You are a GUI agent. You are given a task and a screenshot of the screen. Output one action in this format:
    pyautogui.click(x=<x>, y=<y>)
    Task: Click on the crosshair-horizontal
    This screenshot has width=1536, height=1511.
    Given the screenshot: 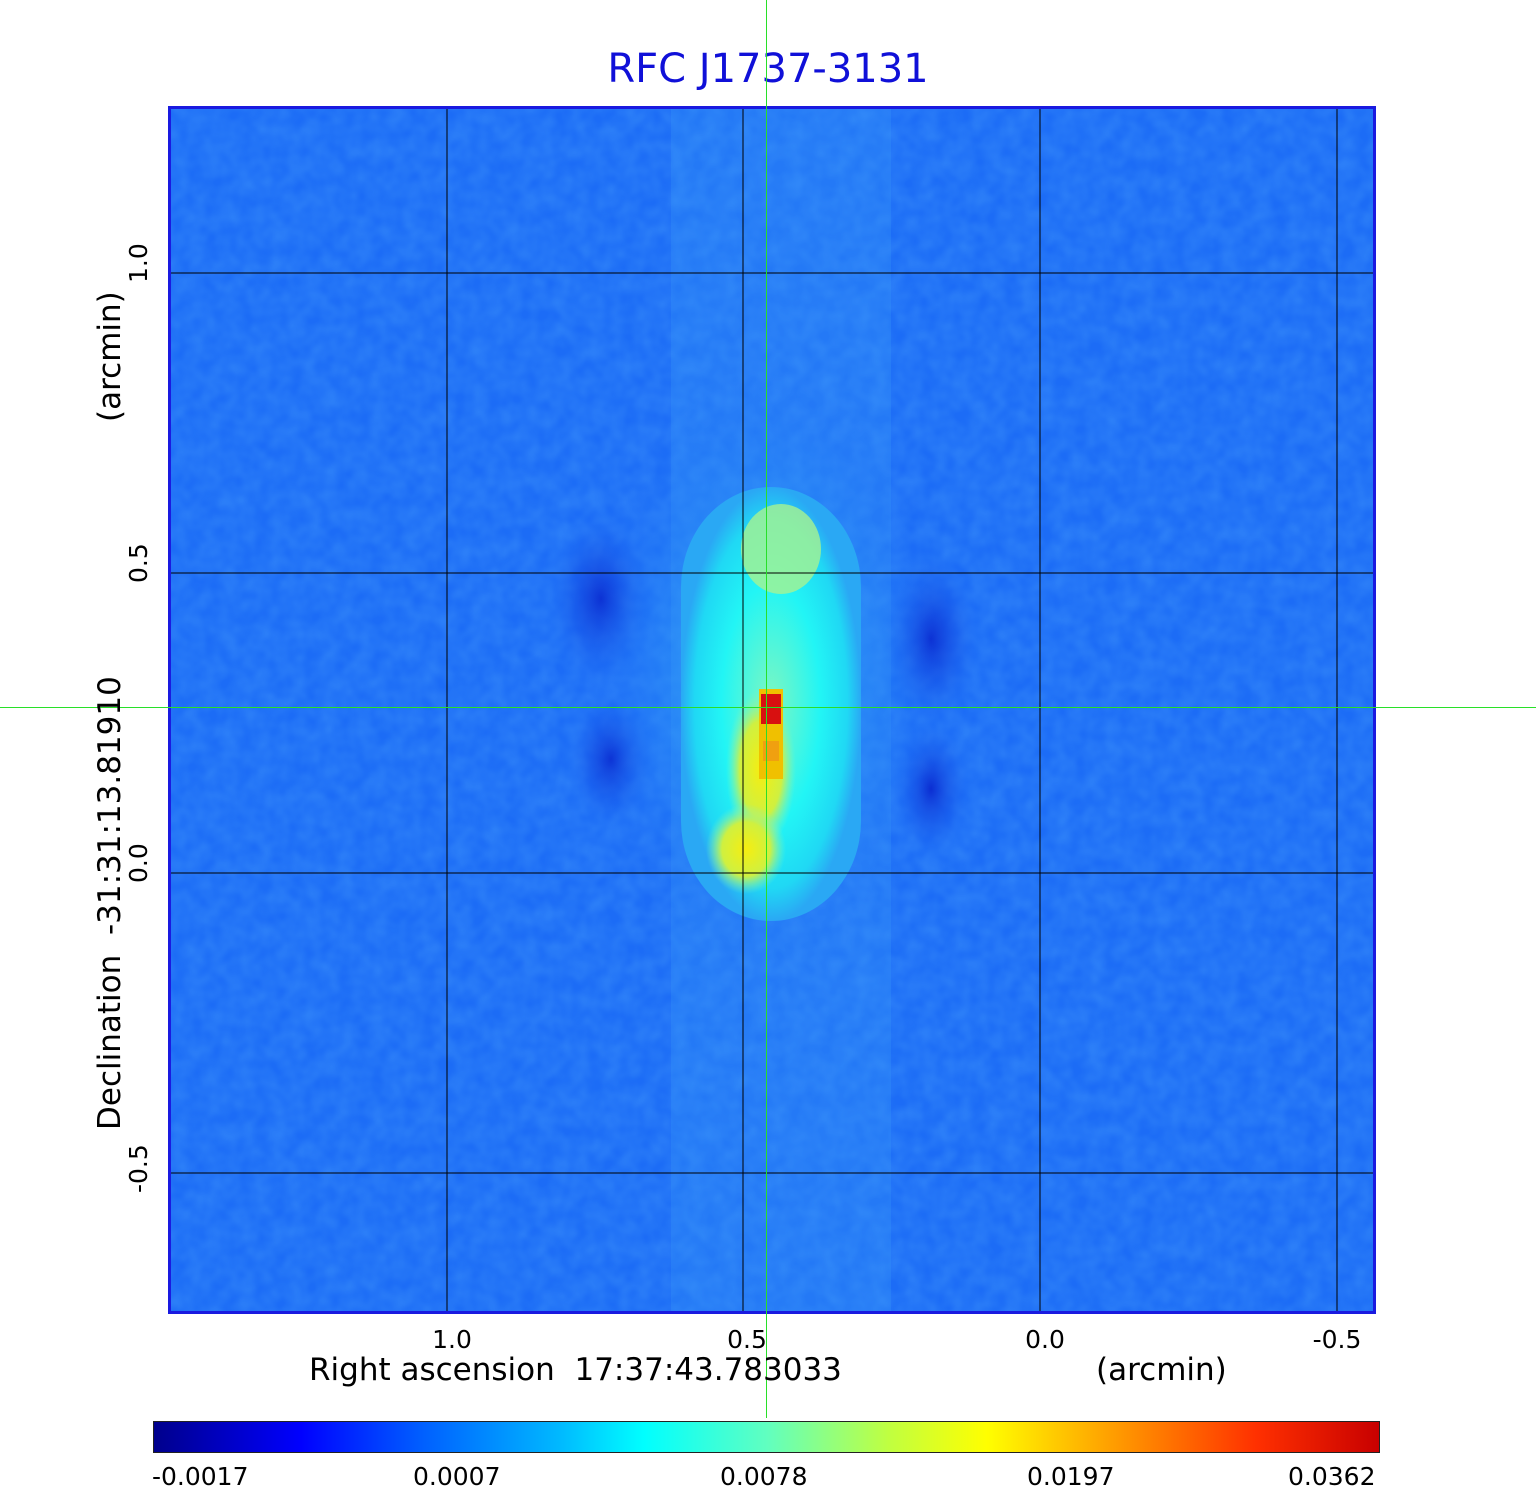 What is the action you would take?
    pyautogui.click(x=768, y=707)
    